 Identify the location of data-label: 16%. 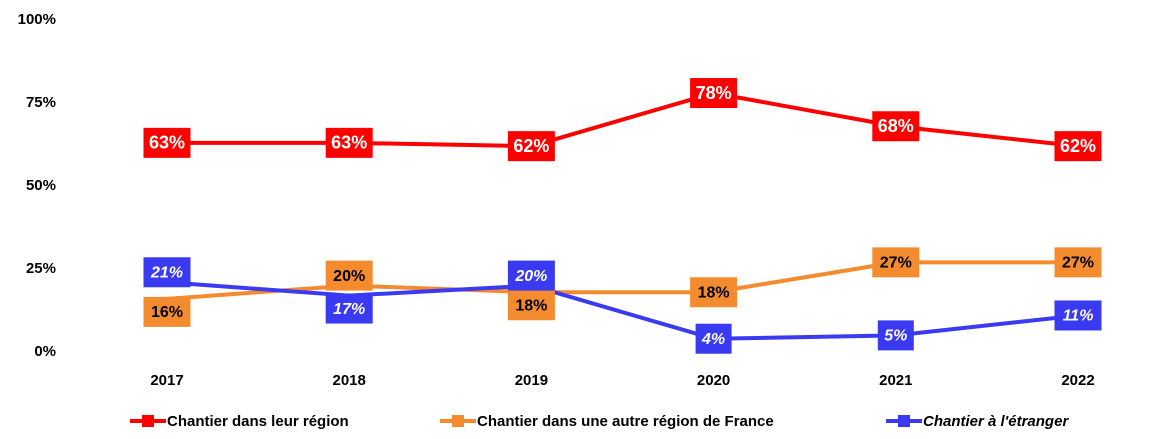
(167, 312).